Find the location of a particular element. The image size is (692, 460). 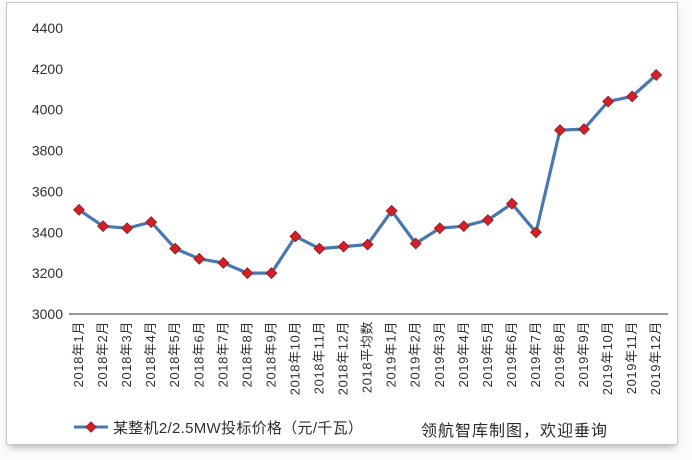

x-tick-label: 2018年11月 is located at coordinates (319, 357).